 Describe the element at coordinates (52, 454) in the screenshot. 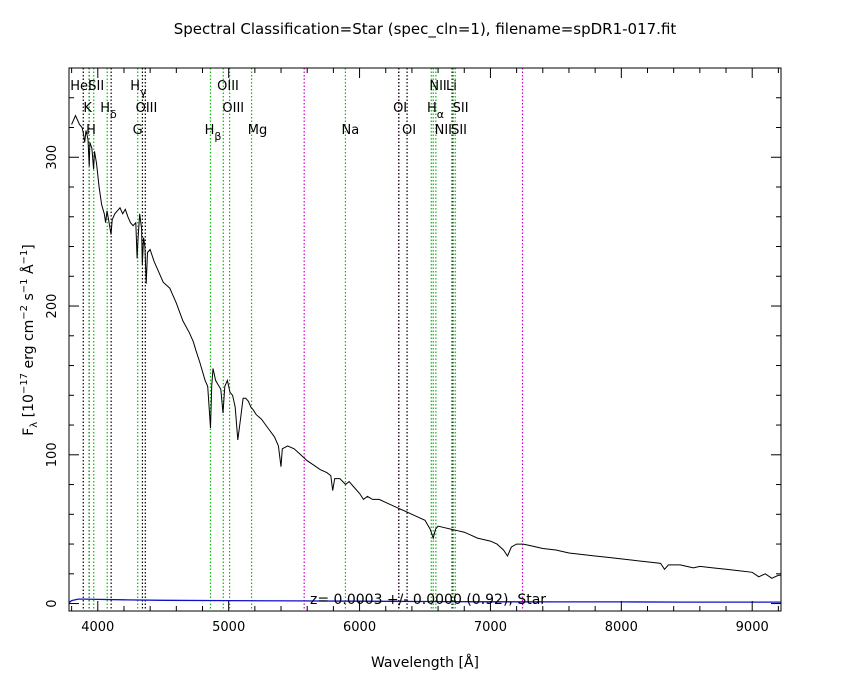

I see `y-tick-label-100: 100` at that location.